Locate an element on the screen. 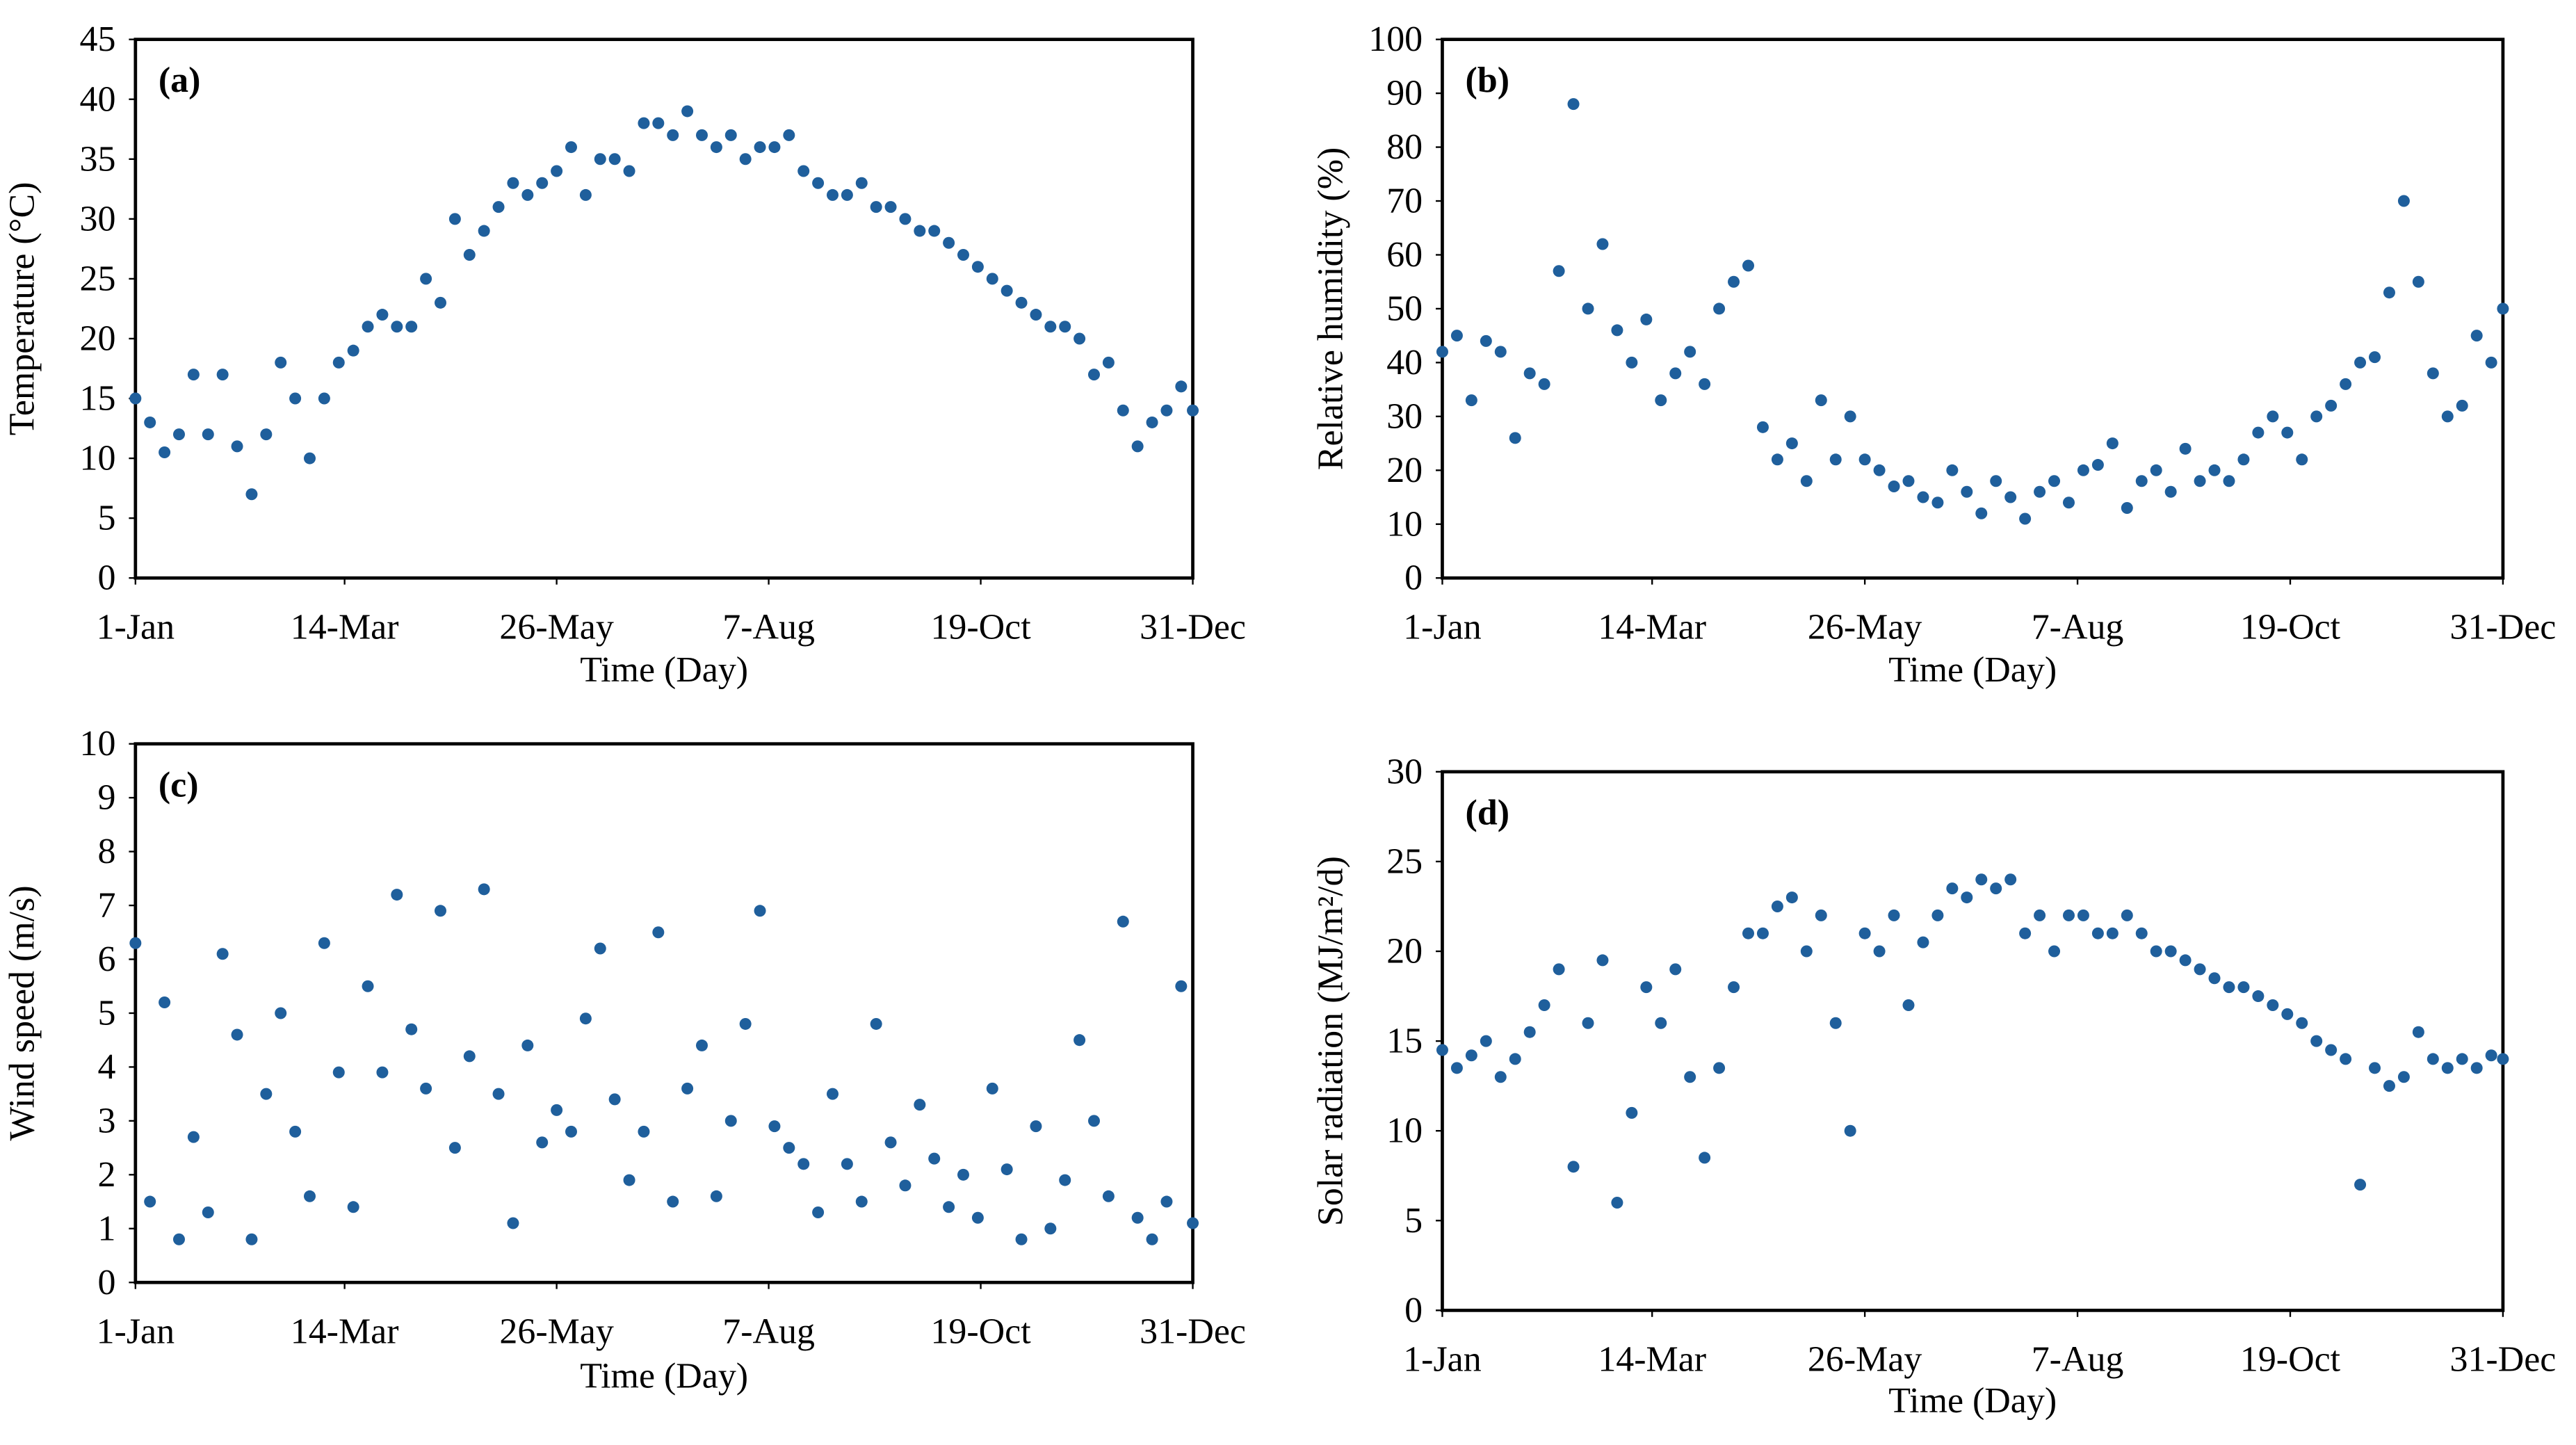 This screenshot has height=1445, width=2576. y-tick-label: 5 is located at coordinates (107, 1013).